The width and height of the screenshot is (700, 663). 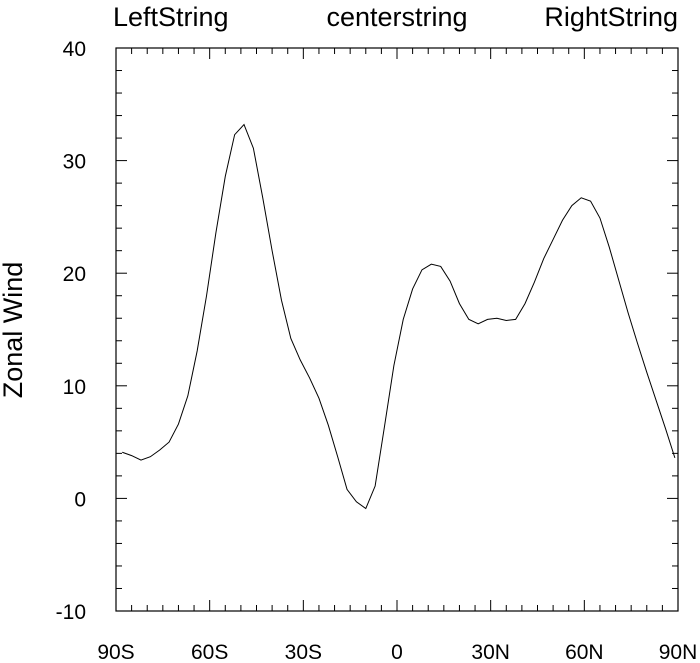 What do you see at coordinates (678, 652) in the screenshot?
I see `x-tick-label: 90N` at bounding box center [678, 652].